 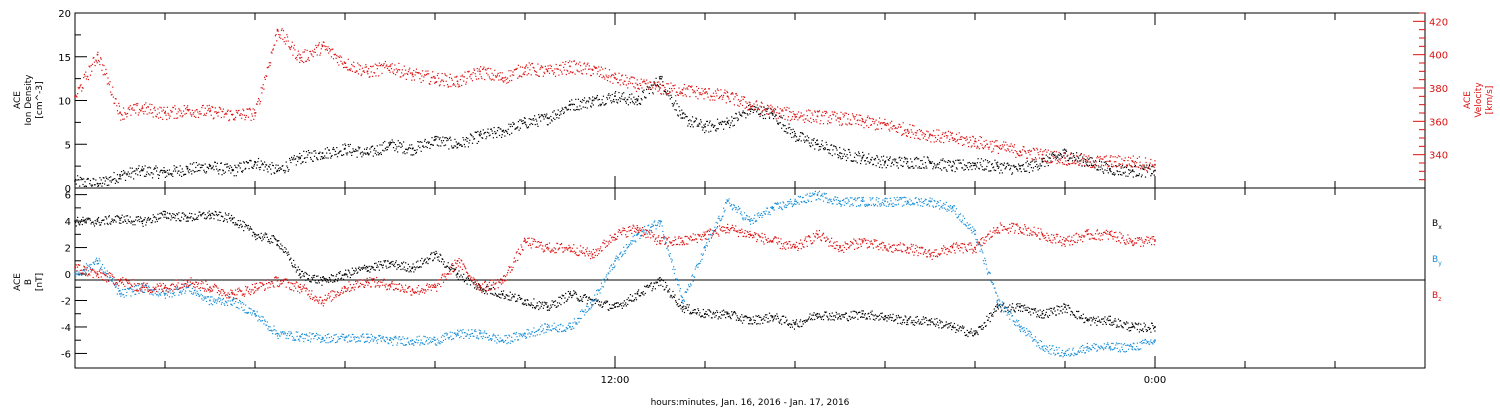 What do you see at coordinates (502, 294) in the screenshot?
I see `bx-point` at bounding box center [502, 294].